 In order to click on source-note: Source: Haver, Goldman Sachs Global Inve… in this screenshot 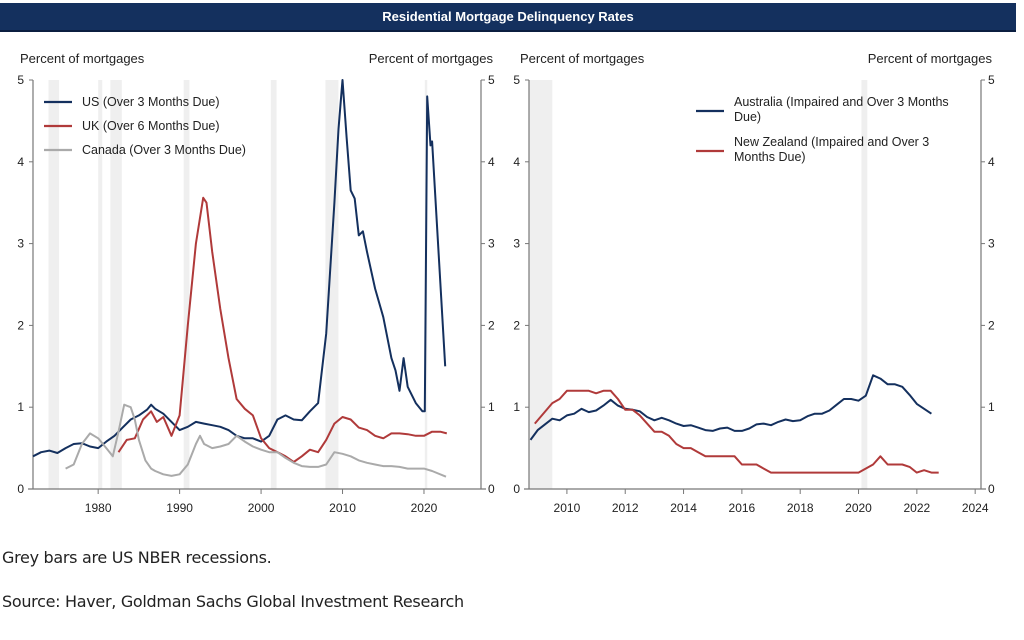, I will do `click(233, 601)`.